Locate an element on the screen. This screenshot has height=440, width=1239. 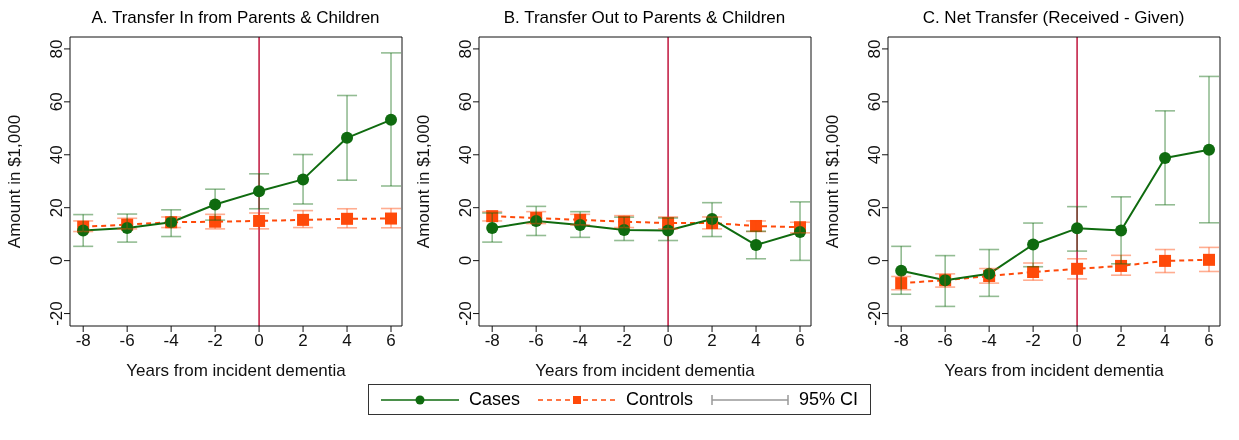
legend-label: Cases is located at coordinates (494, 399).